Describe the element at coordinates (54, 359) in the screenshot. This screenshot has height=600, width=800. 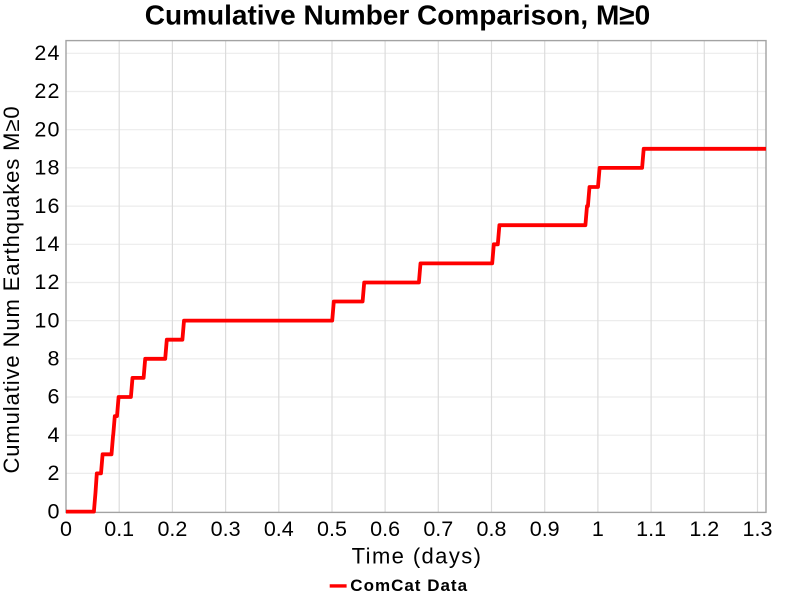
I see `svg-text: 8` at that location.